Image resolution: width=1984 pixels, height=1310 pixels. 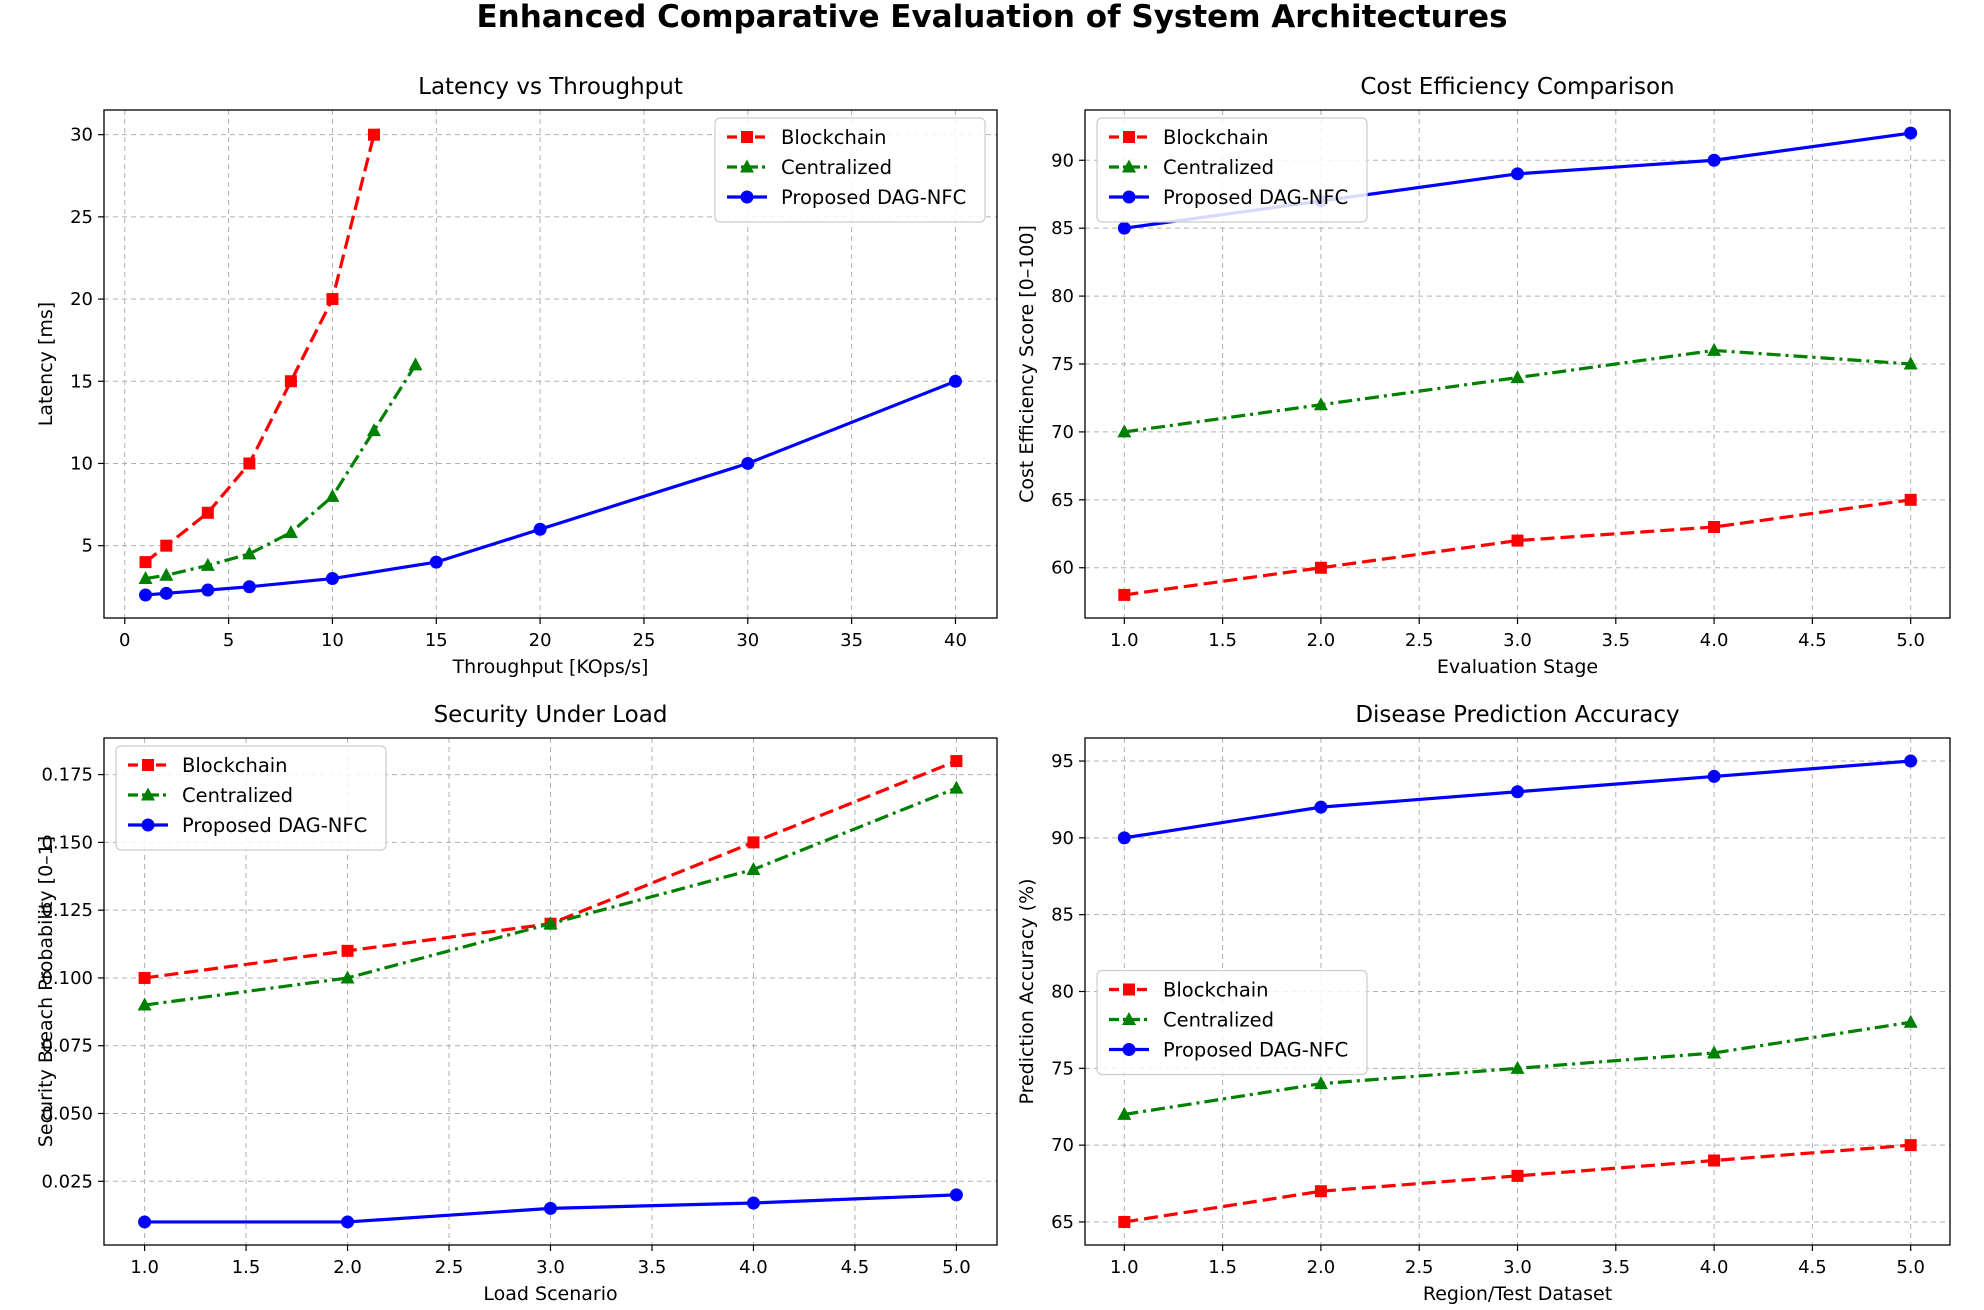 I want to click on legend-label: Blockchain, so click(x=834, y=137).